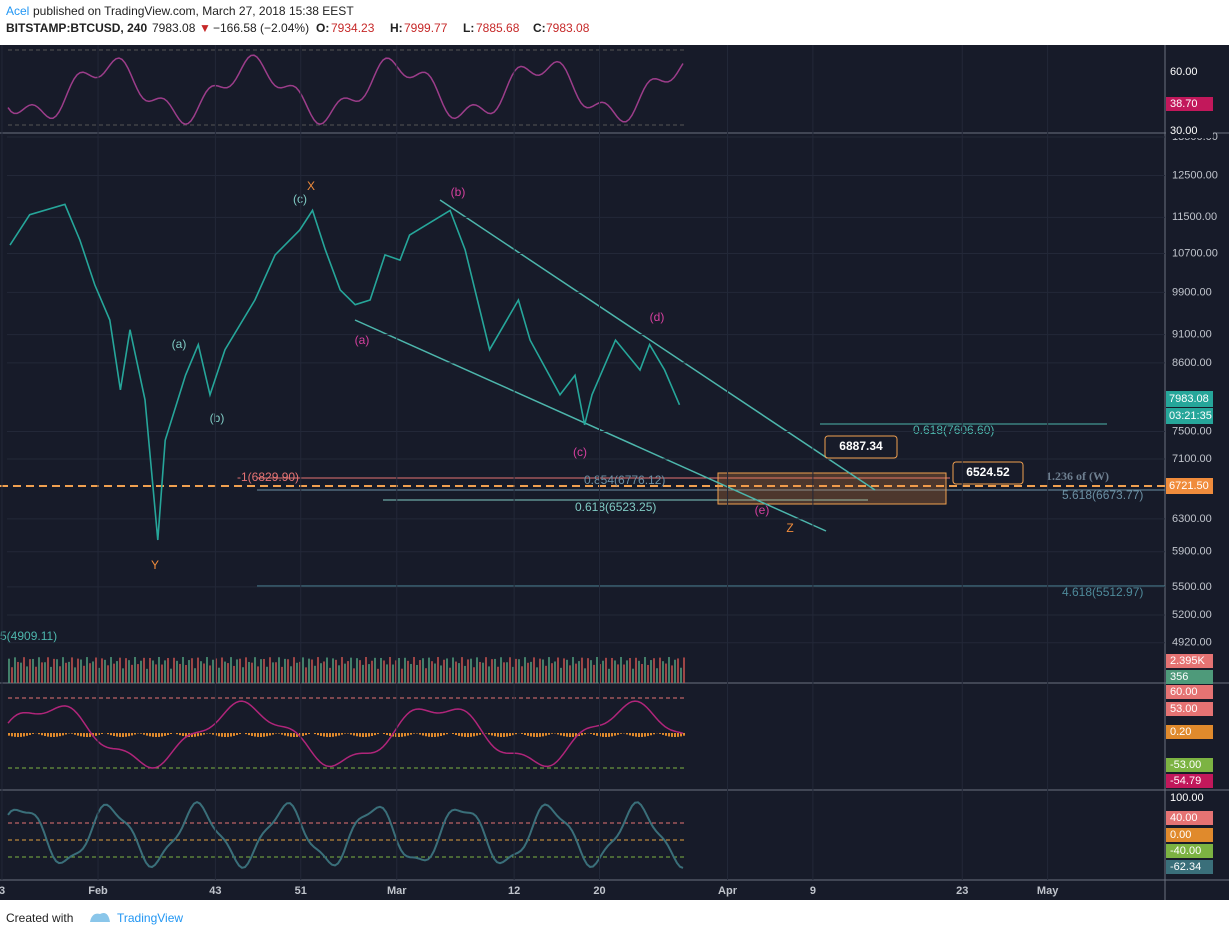 This screenshot has width=1229, height=942. Describe the element at coordinates (150, 918) in the screenshot. I see `brand: TradingView` at that location.